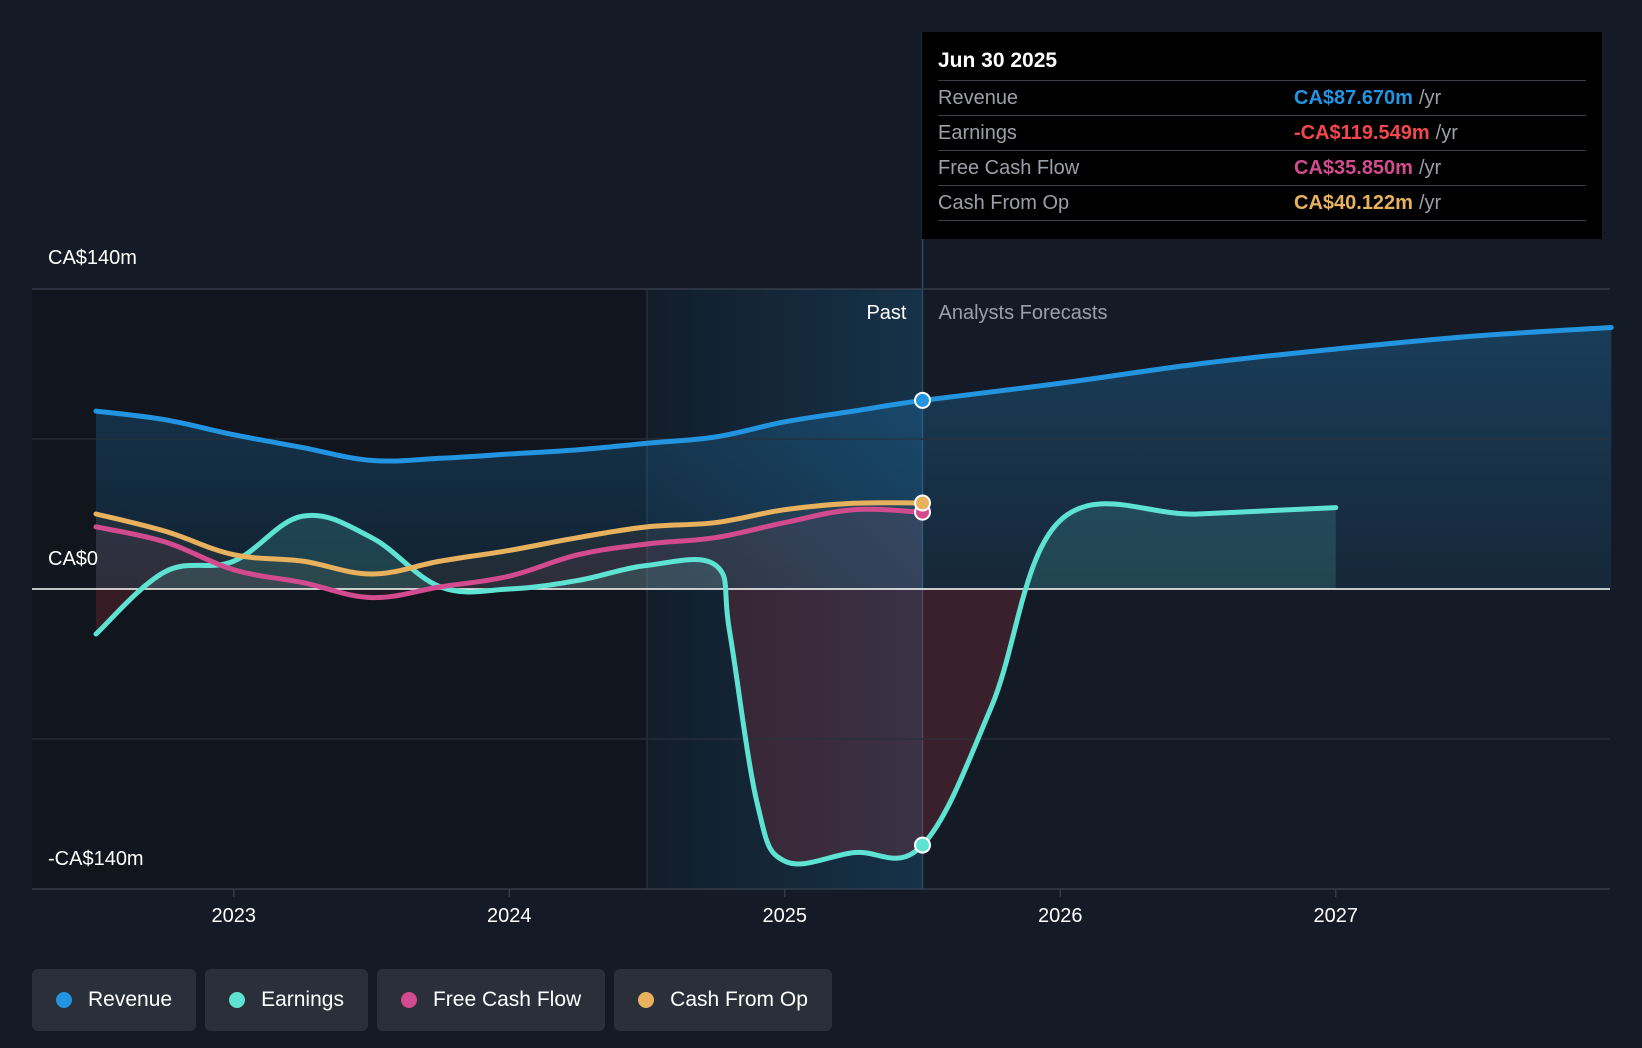 The image size is (1642, 1048). What do you see at coordinates (1262, 167) in the screenshot?
I see `tooltip-row-free-cash-flow: Free Cash Flow CA$35.850m /yr` at bounding box center [1262, 167].